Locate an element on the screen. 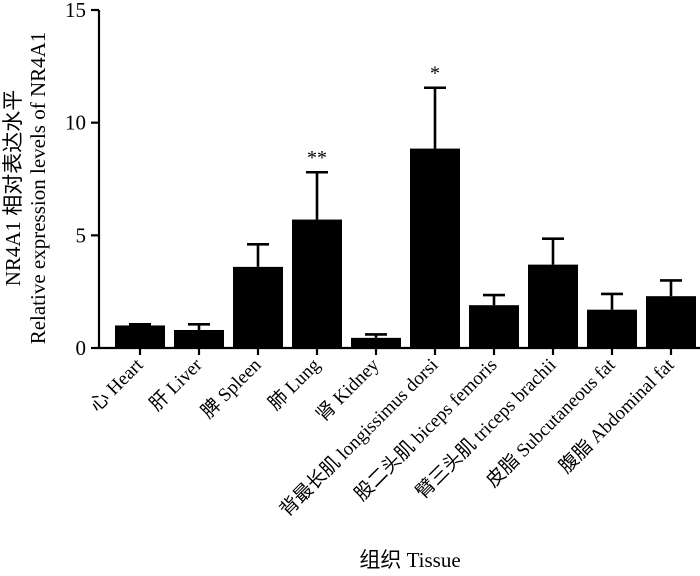 This screenshot has height=576, width=700. y-tick-label: 10 is located at coordinates (75, 123).